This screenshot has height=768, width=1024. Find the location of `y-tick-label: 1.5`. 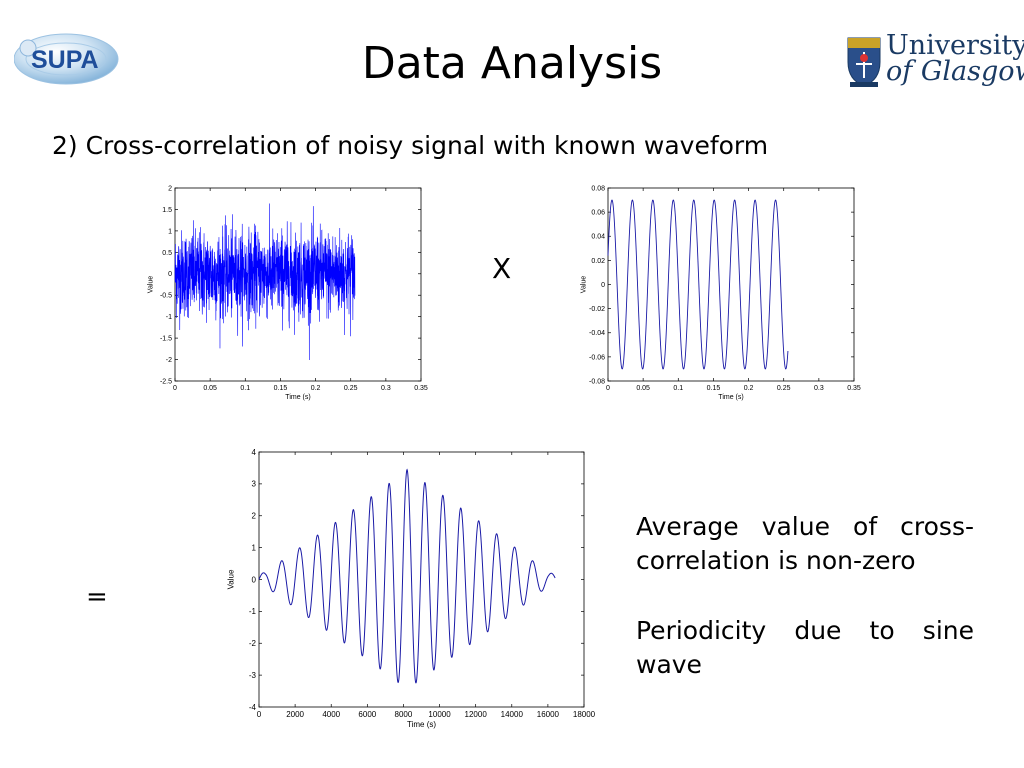

y-tick-label: 1.5 is located at coordinates (167, 210).